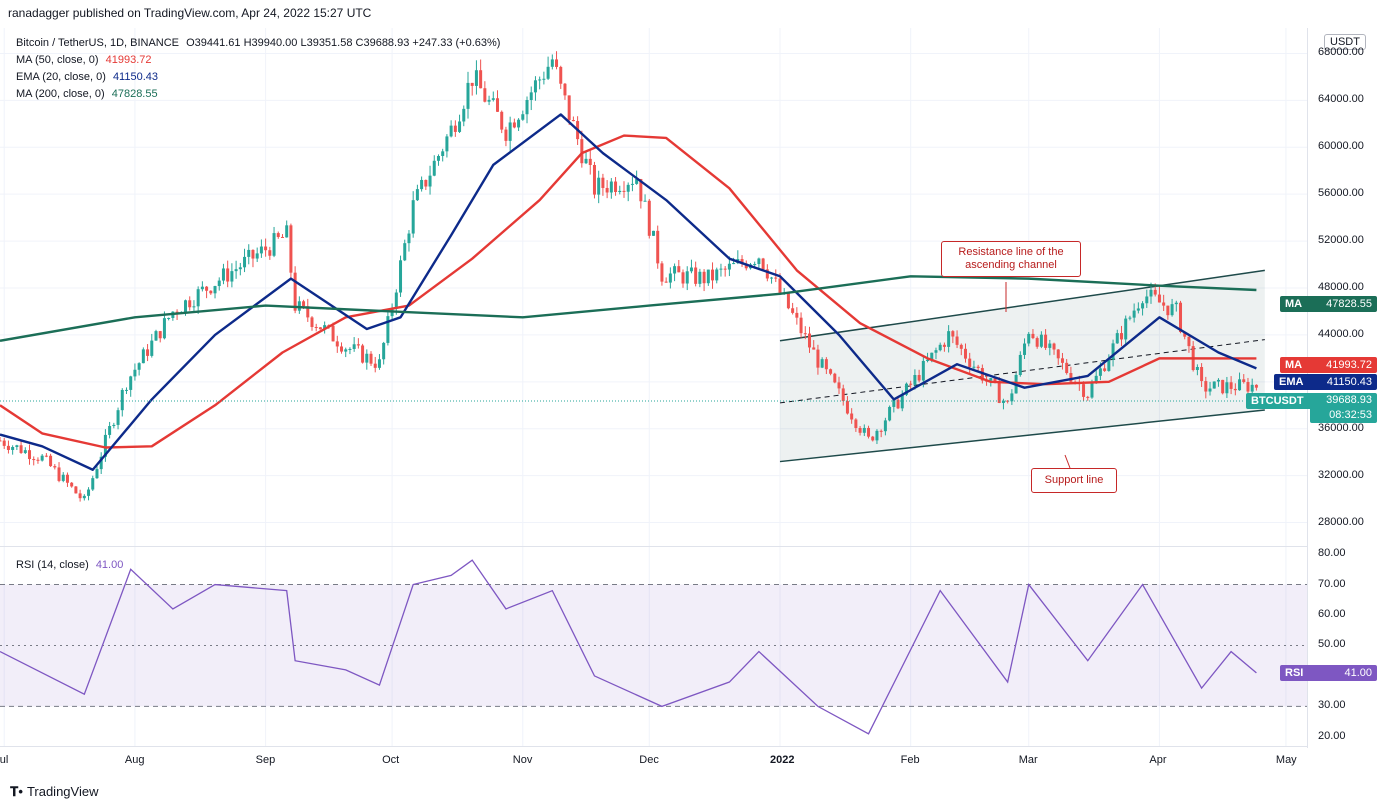  I want to click on channel-fill, so click(1022, 366).